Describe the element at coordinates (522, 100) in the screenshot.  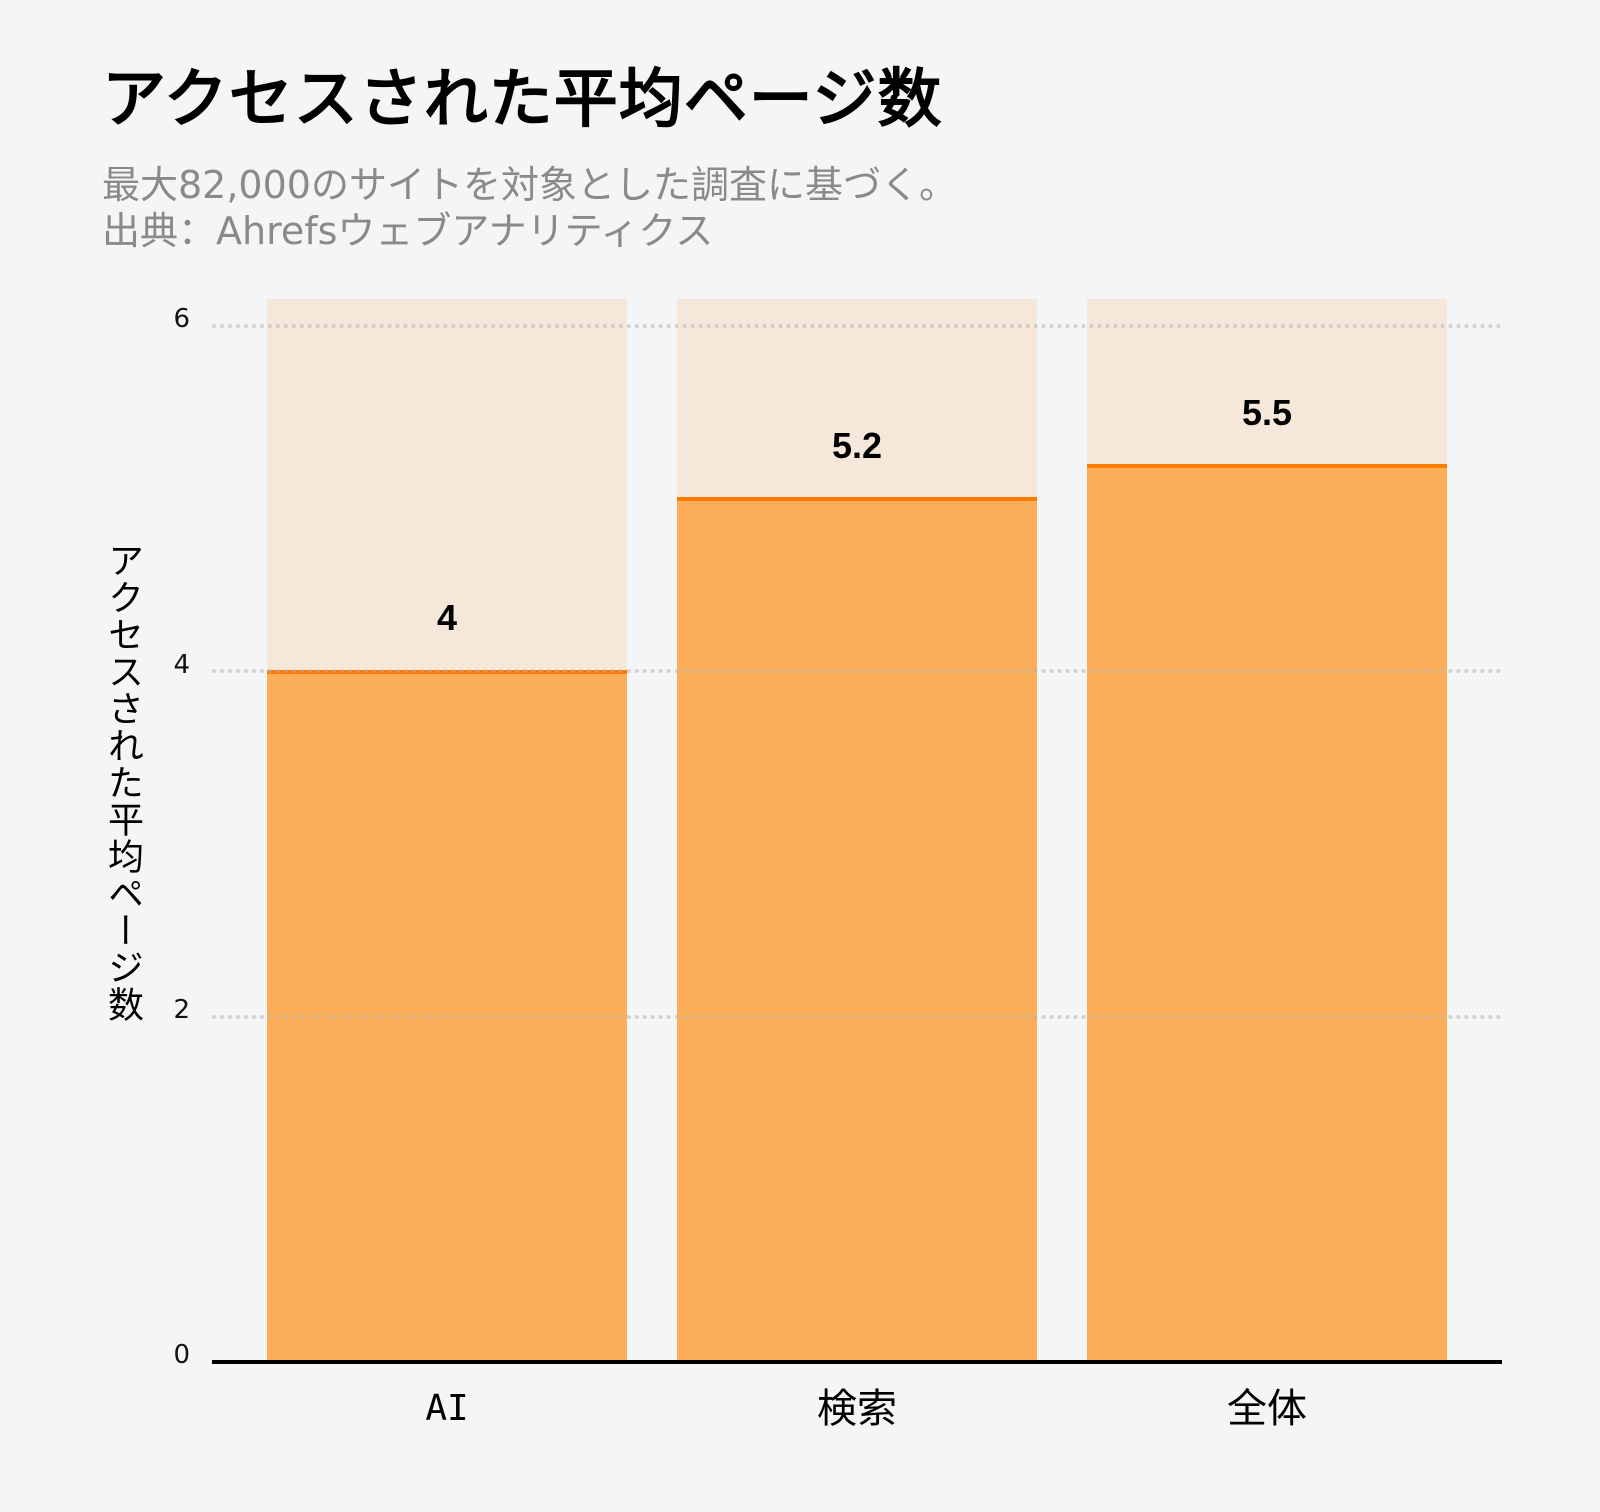
I see `chart-title: アクセスされた平均ページ数` at that location.